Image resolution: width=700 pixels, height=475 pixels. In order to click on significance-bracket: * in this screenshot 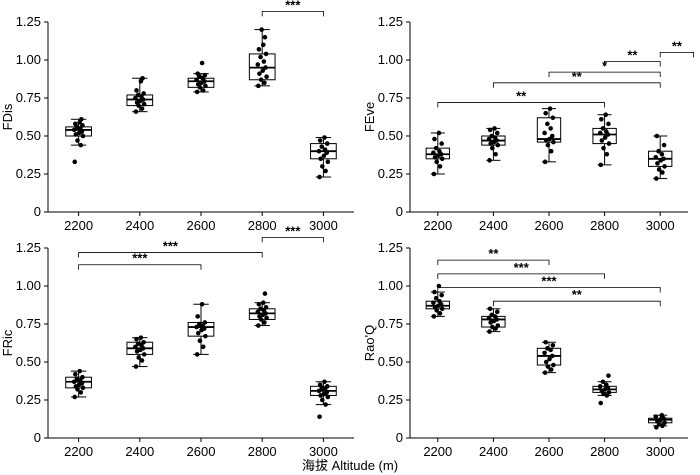, I will do `click(604, 68)`.